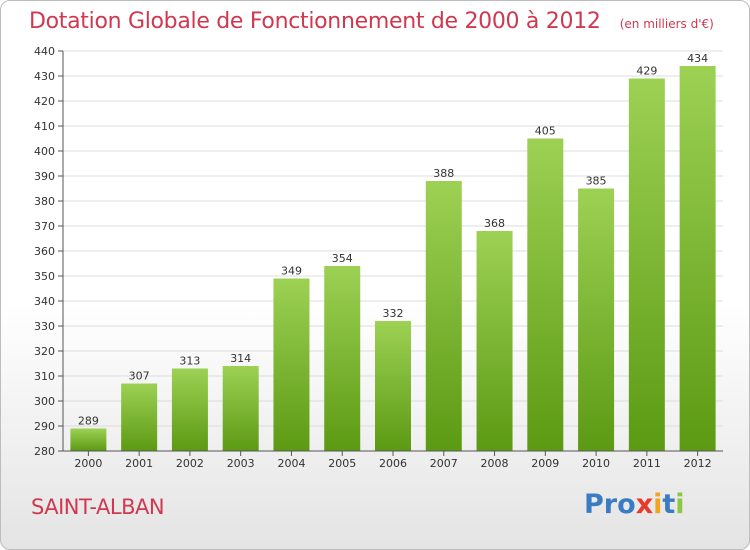  What do you see at coordinates (545, 463) in the screenshot?
I see `x-tick-label: 2009` at bounding box center [545, 463].